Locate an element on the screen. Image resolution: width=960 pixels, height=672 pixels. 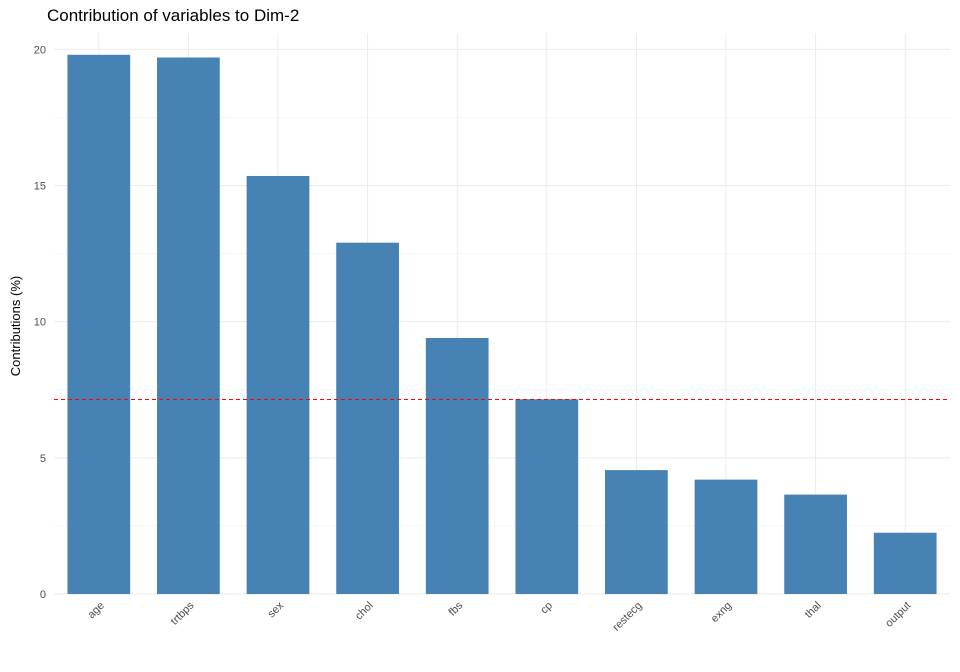
chart-title: Contribution of variables to Dim-2 is located at coordinates (173, 15).